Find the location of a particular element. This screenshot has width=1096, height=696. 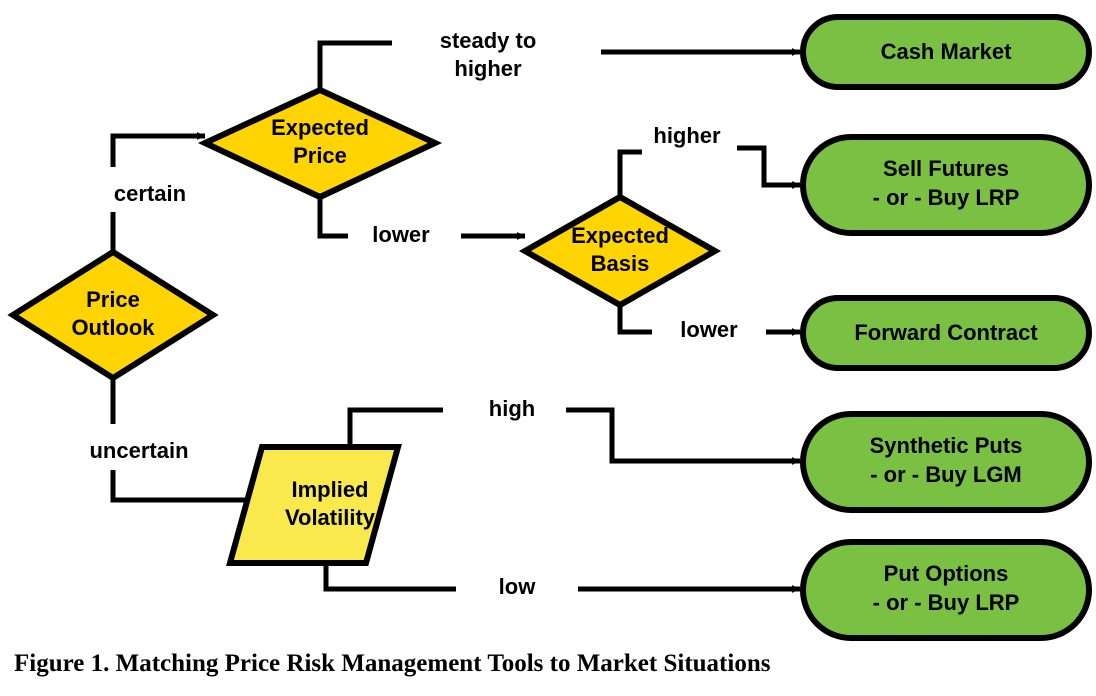

node-expected-basis: Expected Basis is located at coordinates (620, 251).